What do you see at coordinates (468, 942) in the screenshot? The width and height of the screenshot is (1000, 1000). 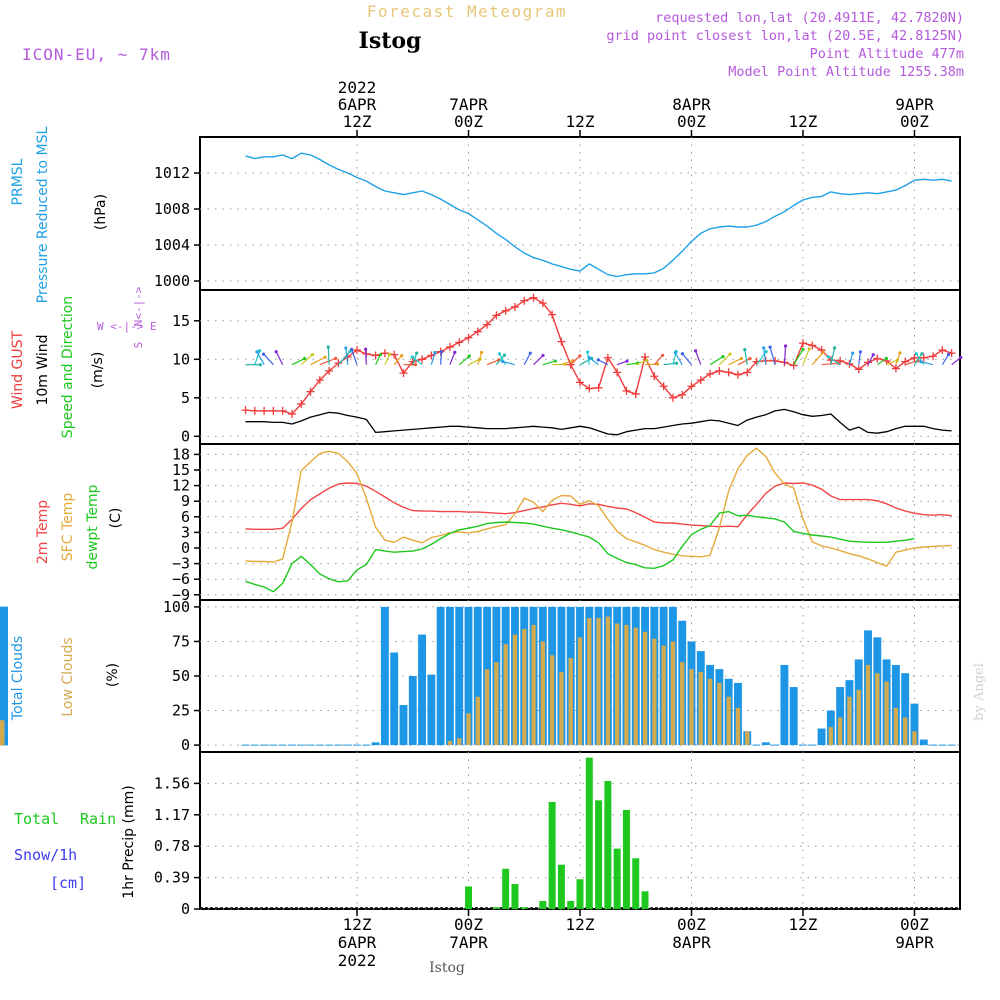 I see `x-tick-label-bottom: 7APR` at bounding box center [468, 942].